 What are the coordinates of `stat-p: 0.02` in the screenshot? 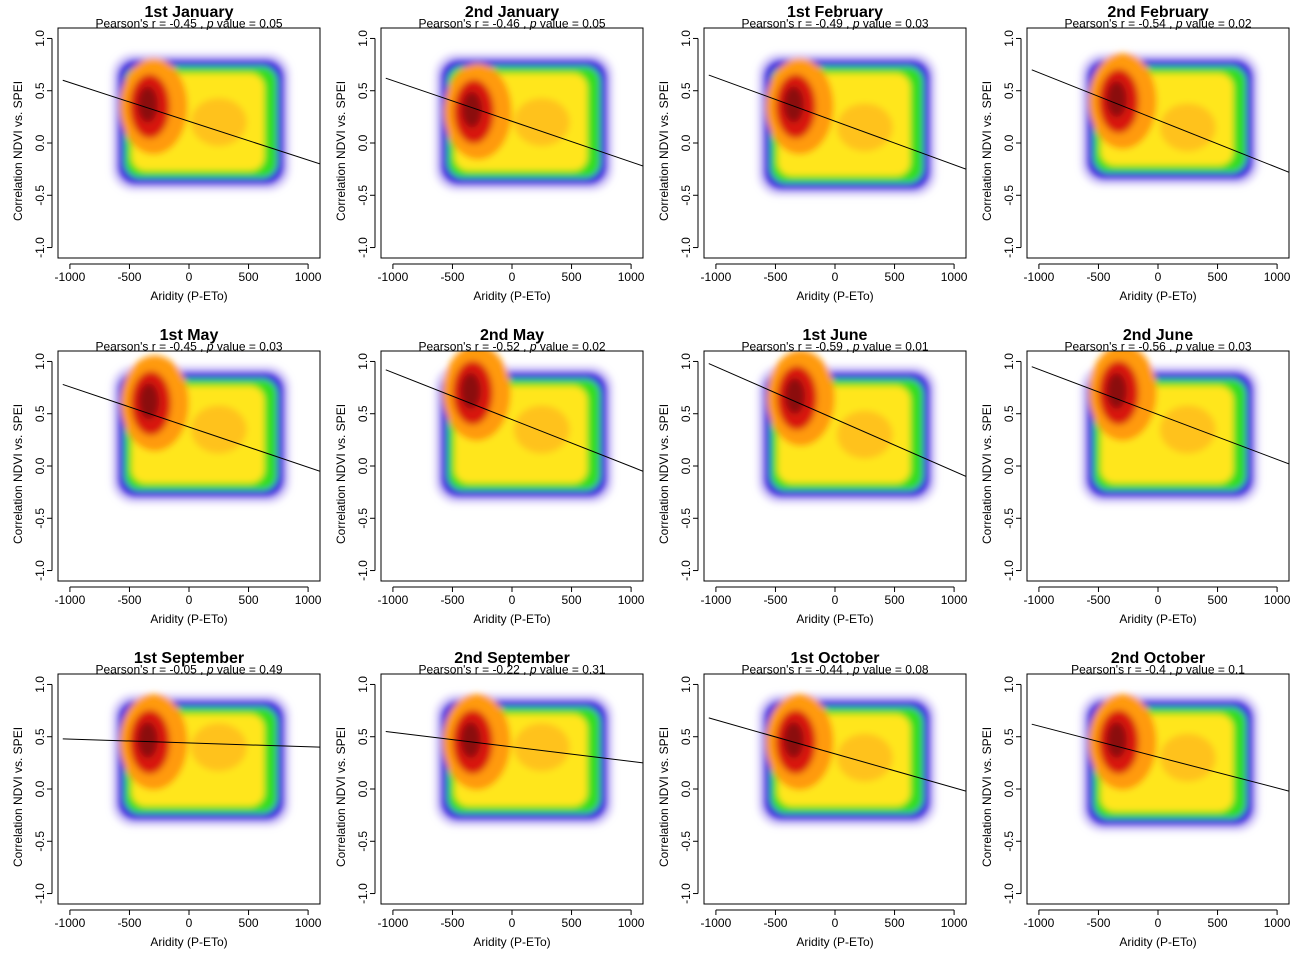 It's located at (1240, 24).